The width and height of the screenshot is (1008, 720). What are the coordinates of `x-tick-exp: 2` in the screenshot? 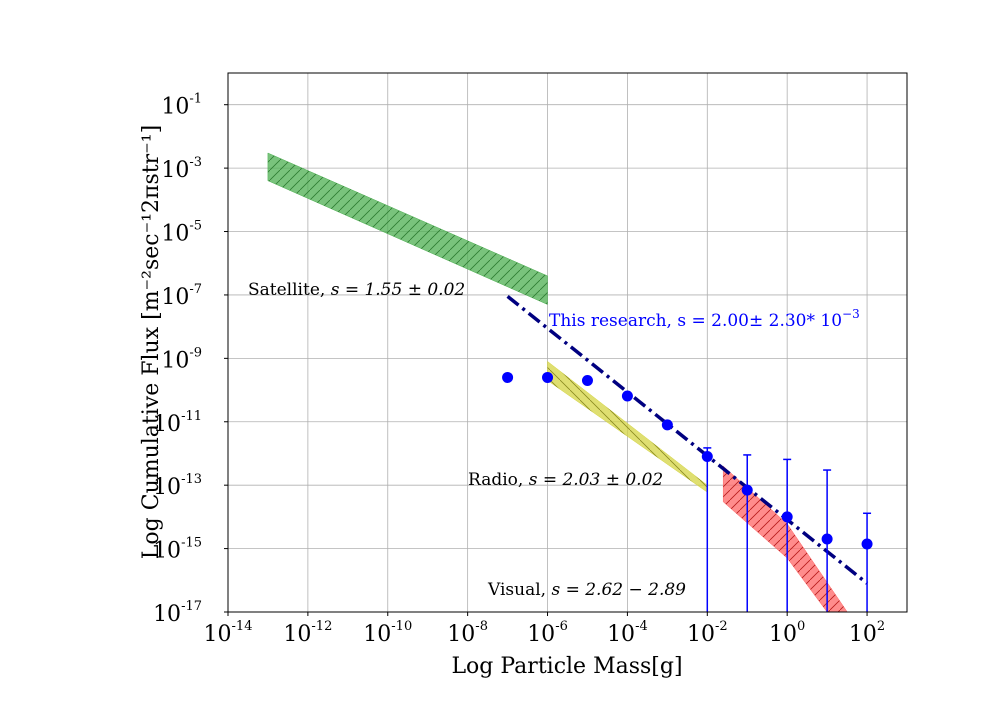 It's located at (881, 626).